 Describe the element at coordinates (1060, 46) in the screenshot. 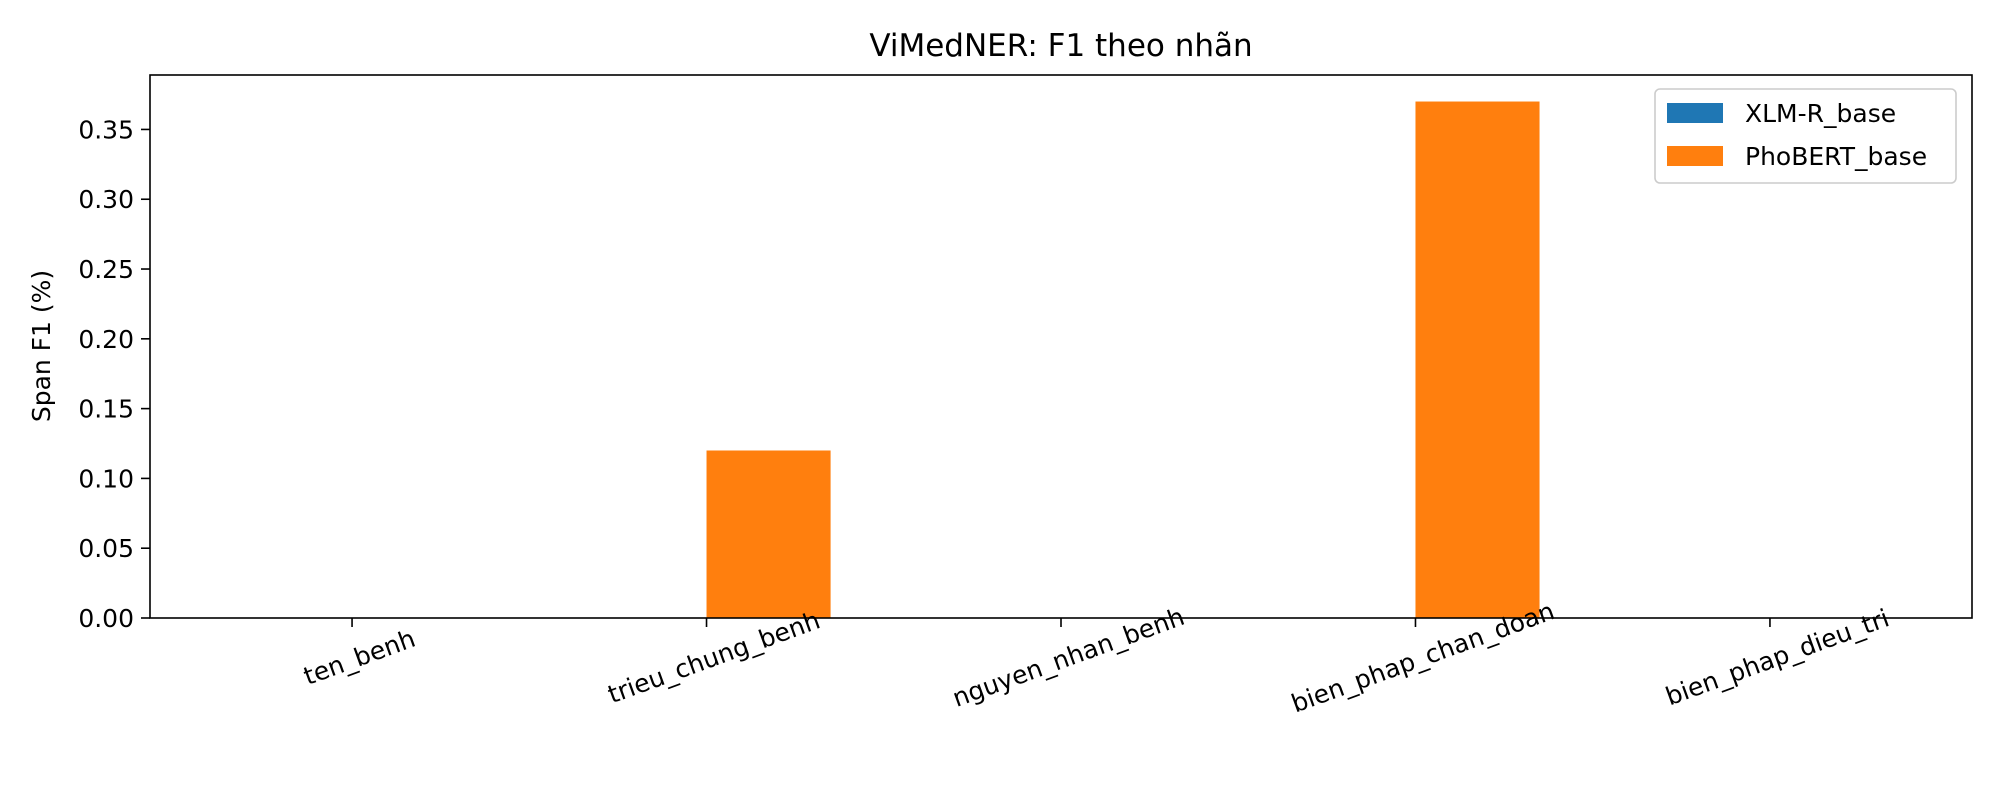

I see `chart-title: ViMedNER: F1 theo nhãn` at that location.